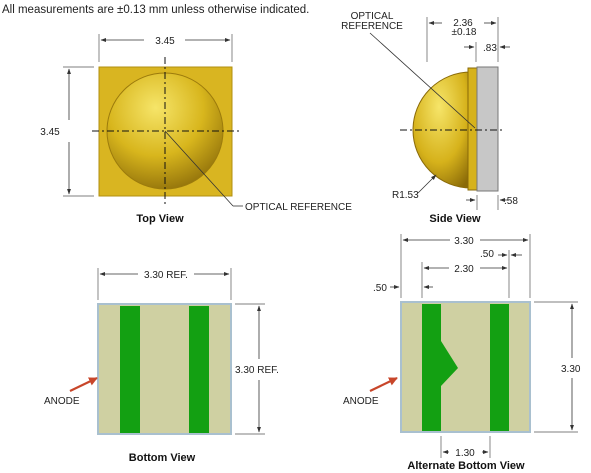  Describe the element at coordinates (130, 369) in the screenshot. I see `bottom-pad-left` at that location.